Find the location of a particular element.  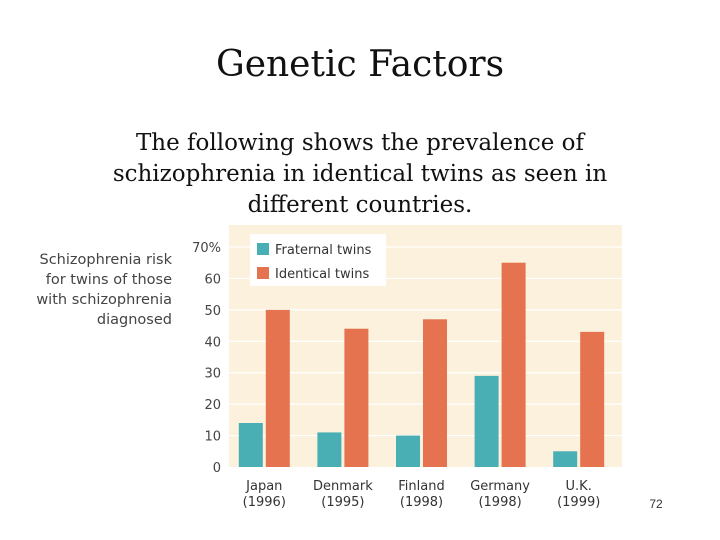

y-tick-label: 20 is located at coordinates (212, 405).